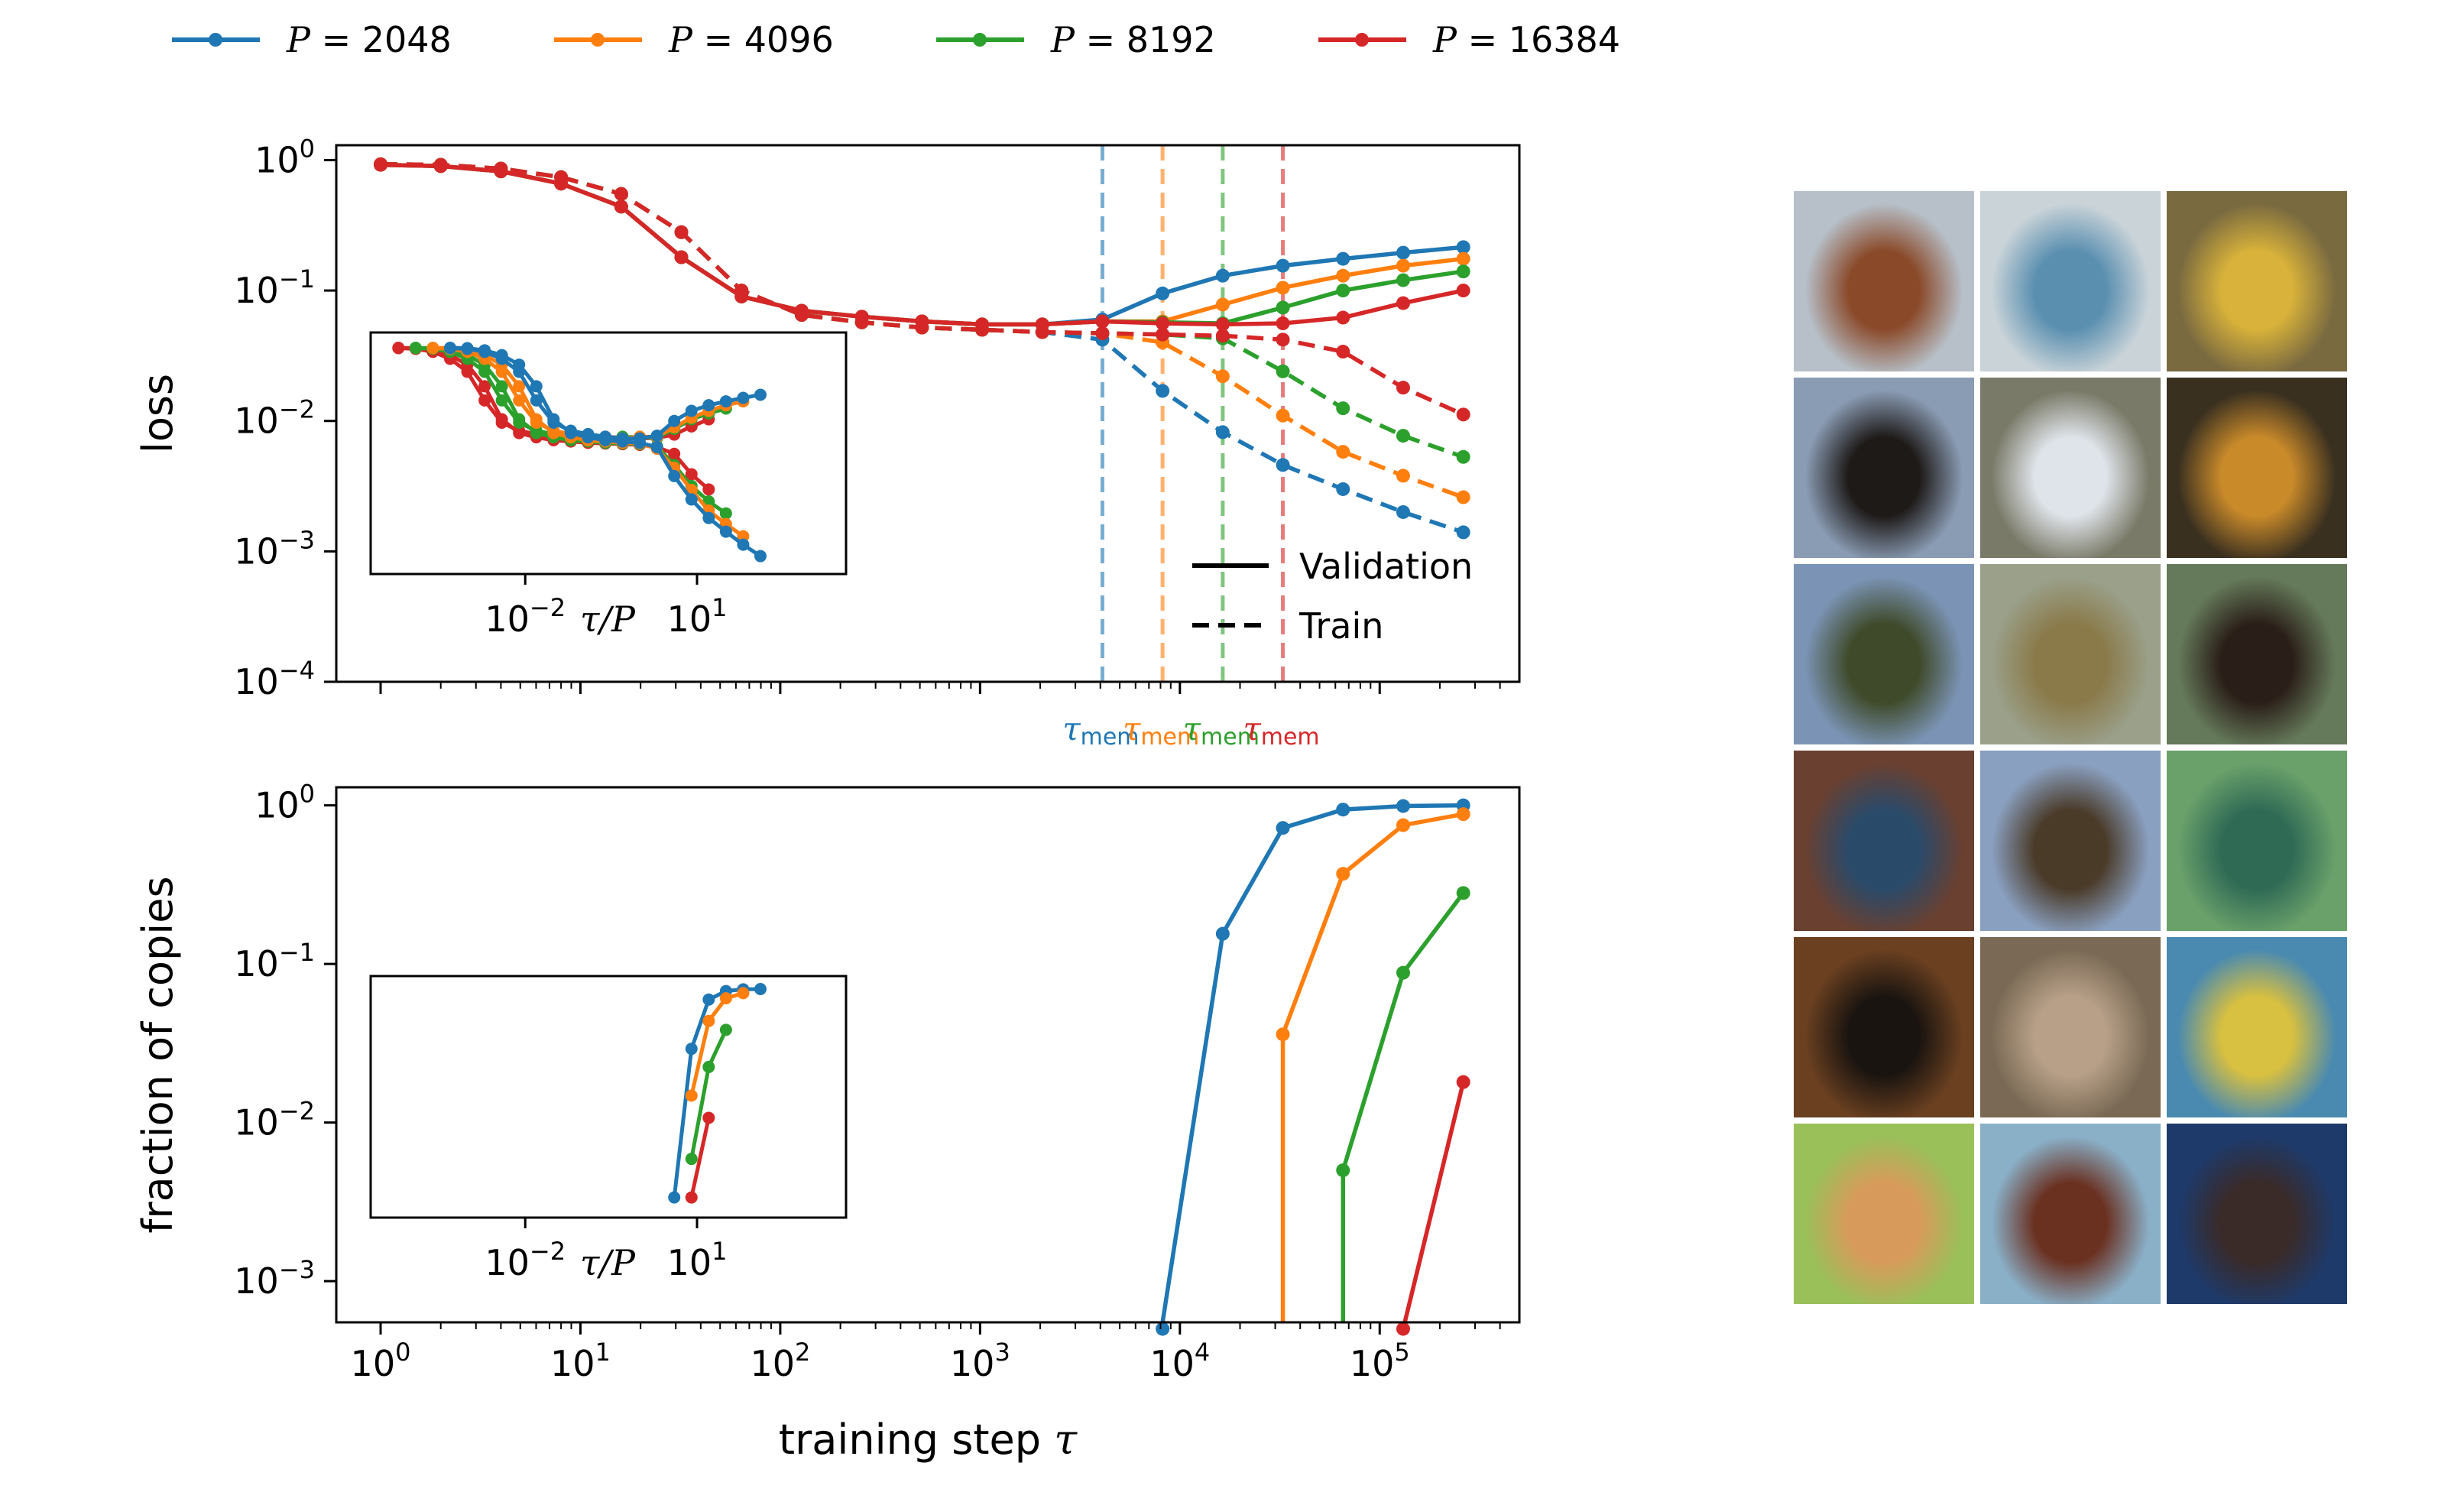 This screenshot has width=2464, height=1492. What do you see at coordinates (402, 1352) in the screenshot?
I see `bot-xtick-label-0-exp: 0` at bounding box center [402, 1352].